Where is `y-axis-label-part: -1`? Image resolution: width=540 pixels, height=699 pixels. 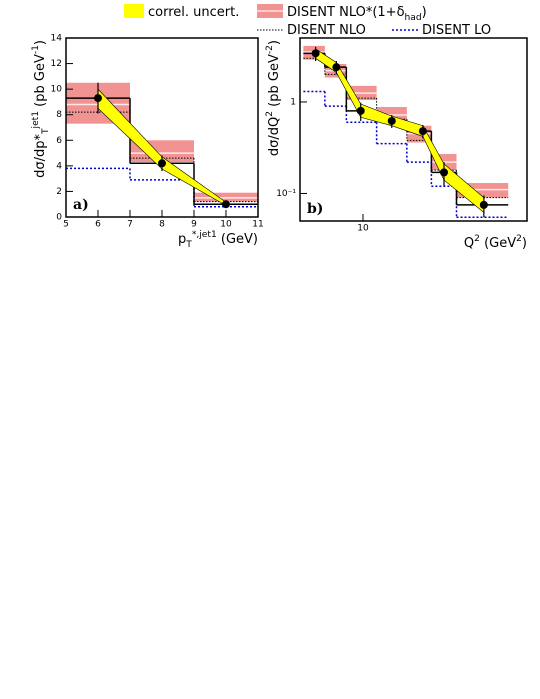 y-axis-label-part: -1 is located at coordinates (36, 49).